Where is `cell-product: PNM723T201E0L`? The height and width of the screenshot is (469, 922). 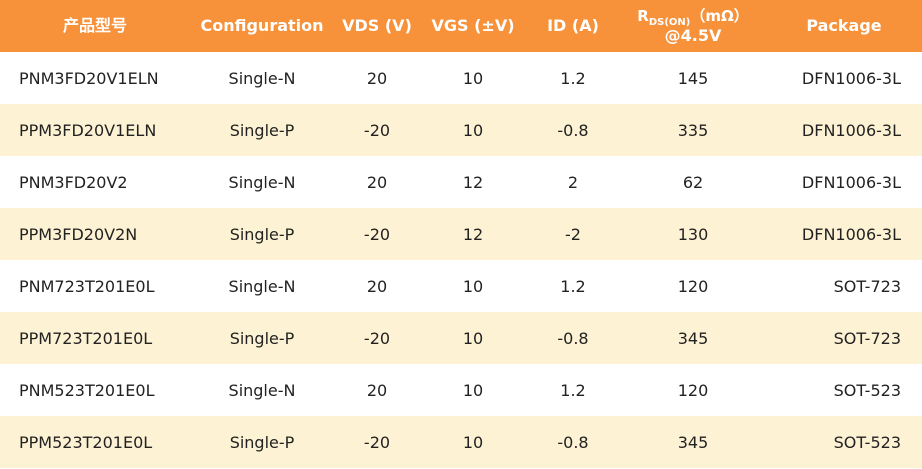
cell-product: PNM723T201E0L is located at coordinates (87, 286).